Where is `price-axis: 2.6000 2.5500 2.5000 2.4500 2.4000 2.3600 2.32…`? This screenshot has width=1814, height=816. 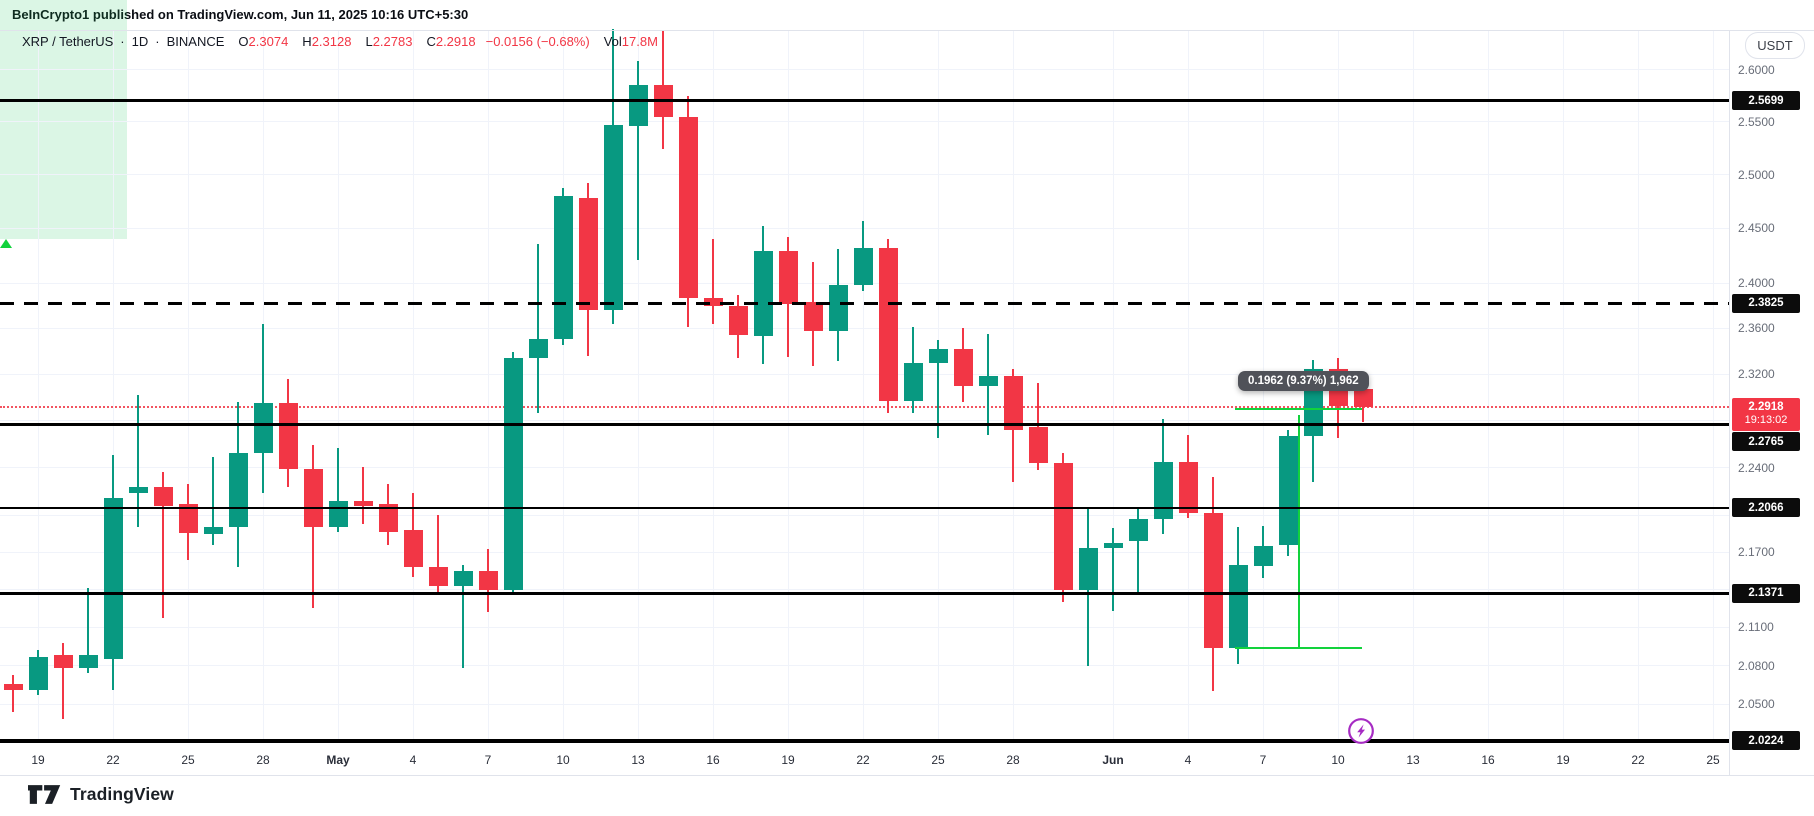
price-axis: 2.6000 2.5500 2.5000 2.4500 2.4000 2.3600 2.32… is located at coordinates (1771, 402).